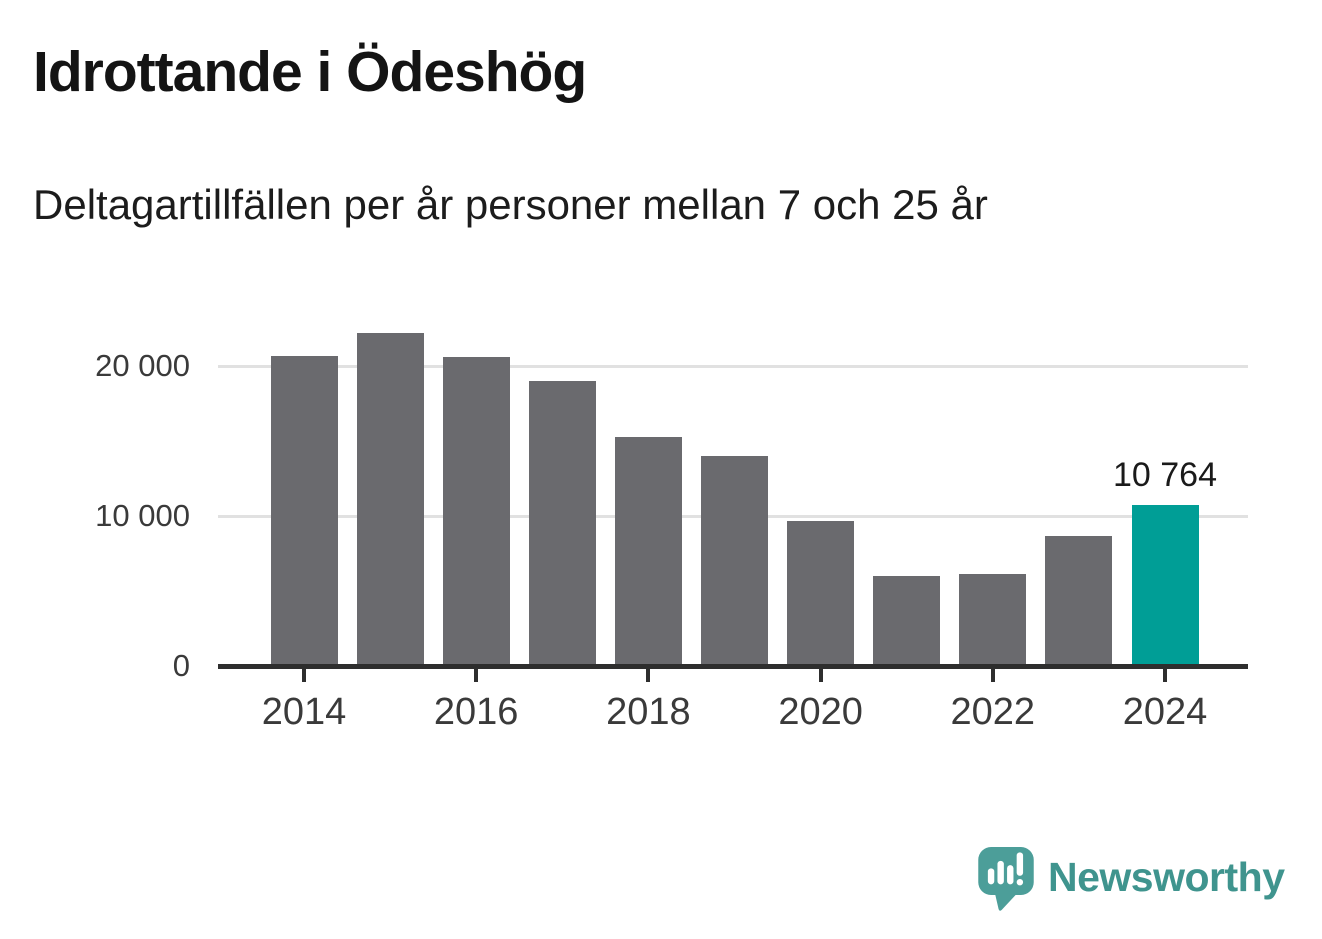 The width and height of the screenshot is (1322, 939). Describe the element at coordinates (181, 665) in the screenshot. I see `y-tick-label-0: 0` at that location.